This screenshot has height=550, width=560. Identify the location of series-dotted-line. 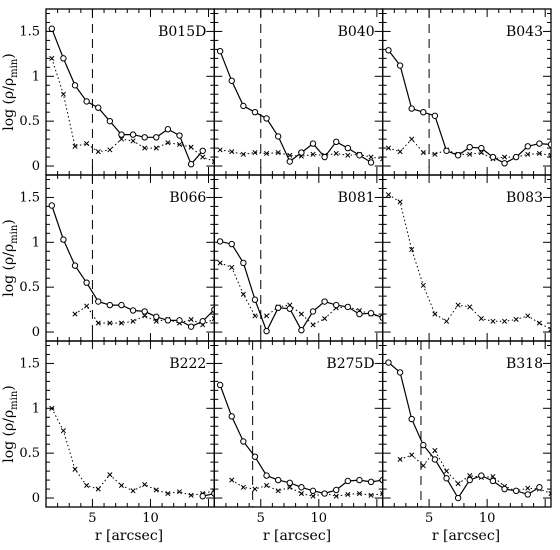
(469, 262).